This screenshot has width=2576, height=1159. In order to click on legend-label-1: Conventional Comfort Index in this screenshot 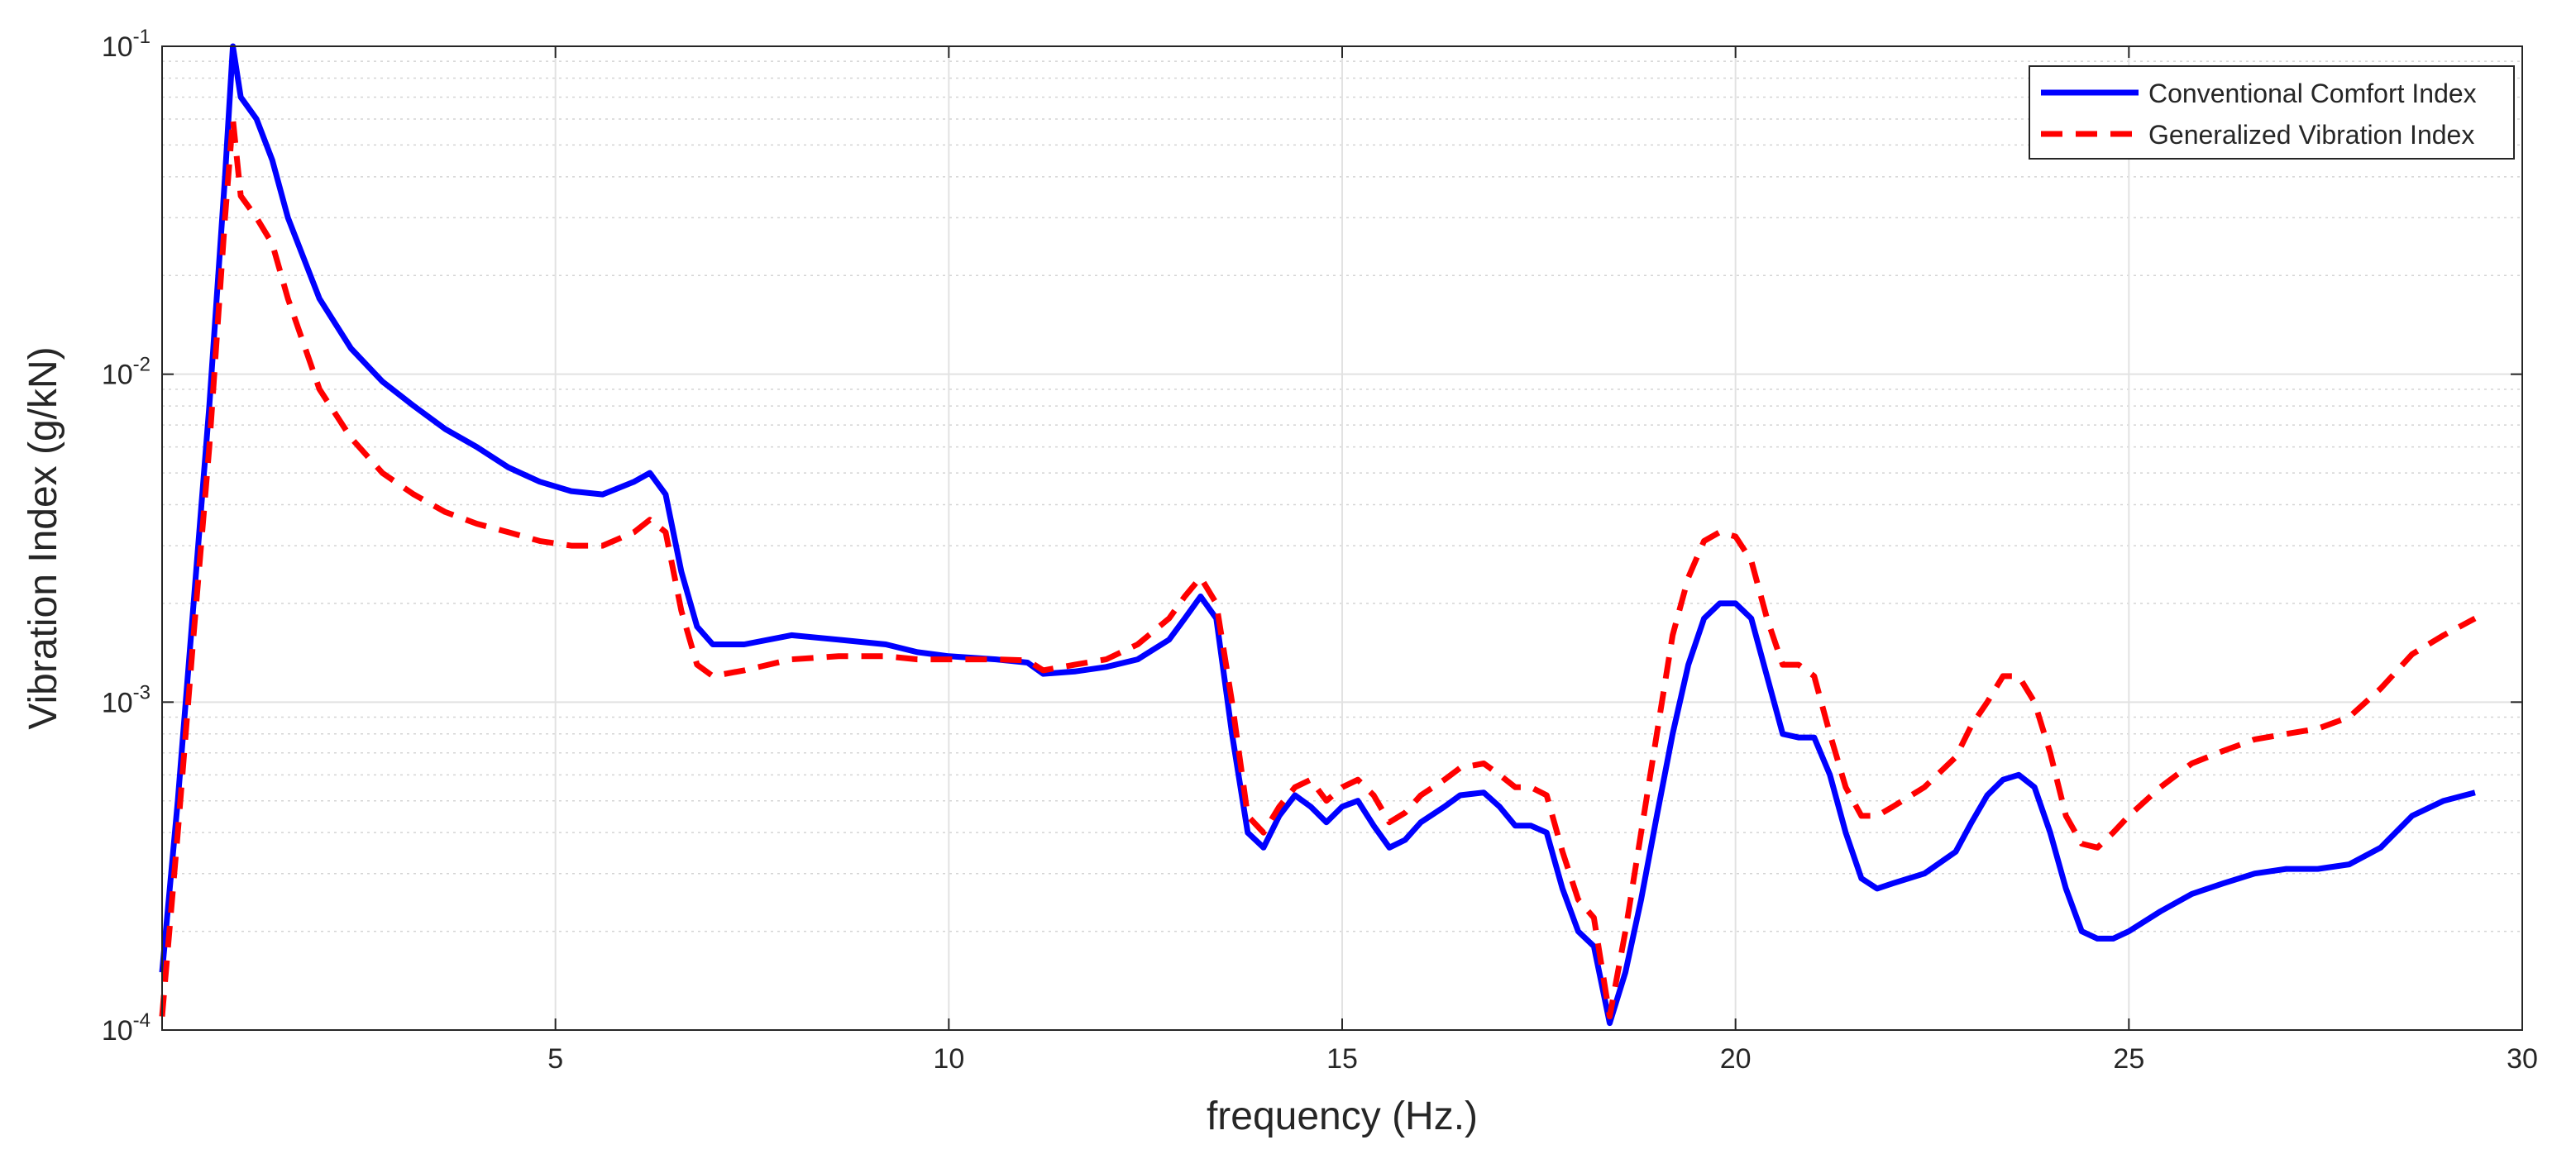, I will do `click(2312, 93)`.